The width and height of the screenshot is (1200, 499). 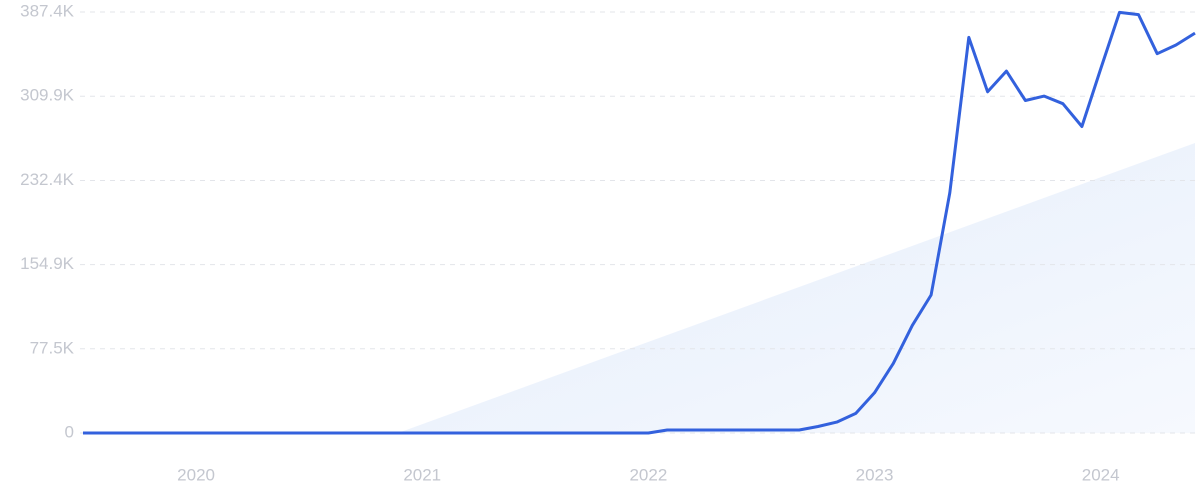 I want to click on y-tick-label: 232.4K, so click(x=47, y=179).